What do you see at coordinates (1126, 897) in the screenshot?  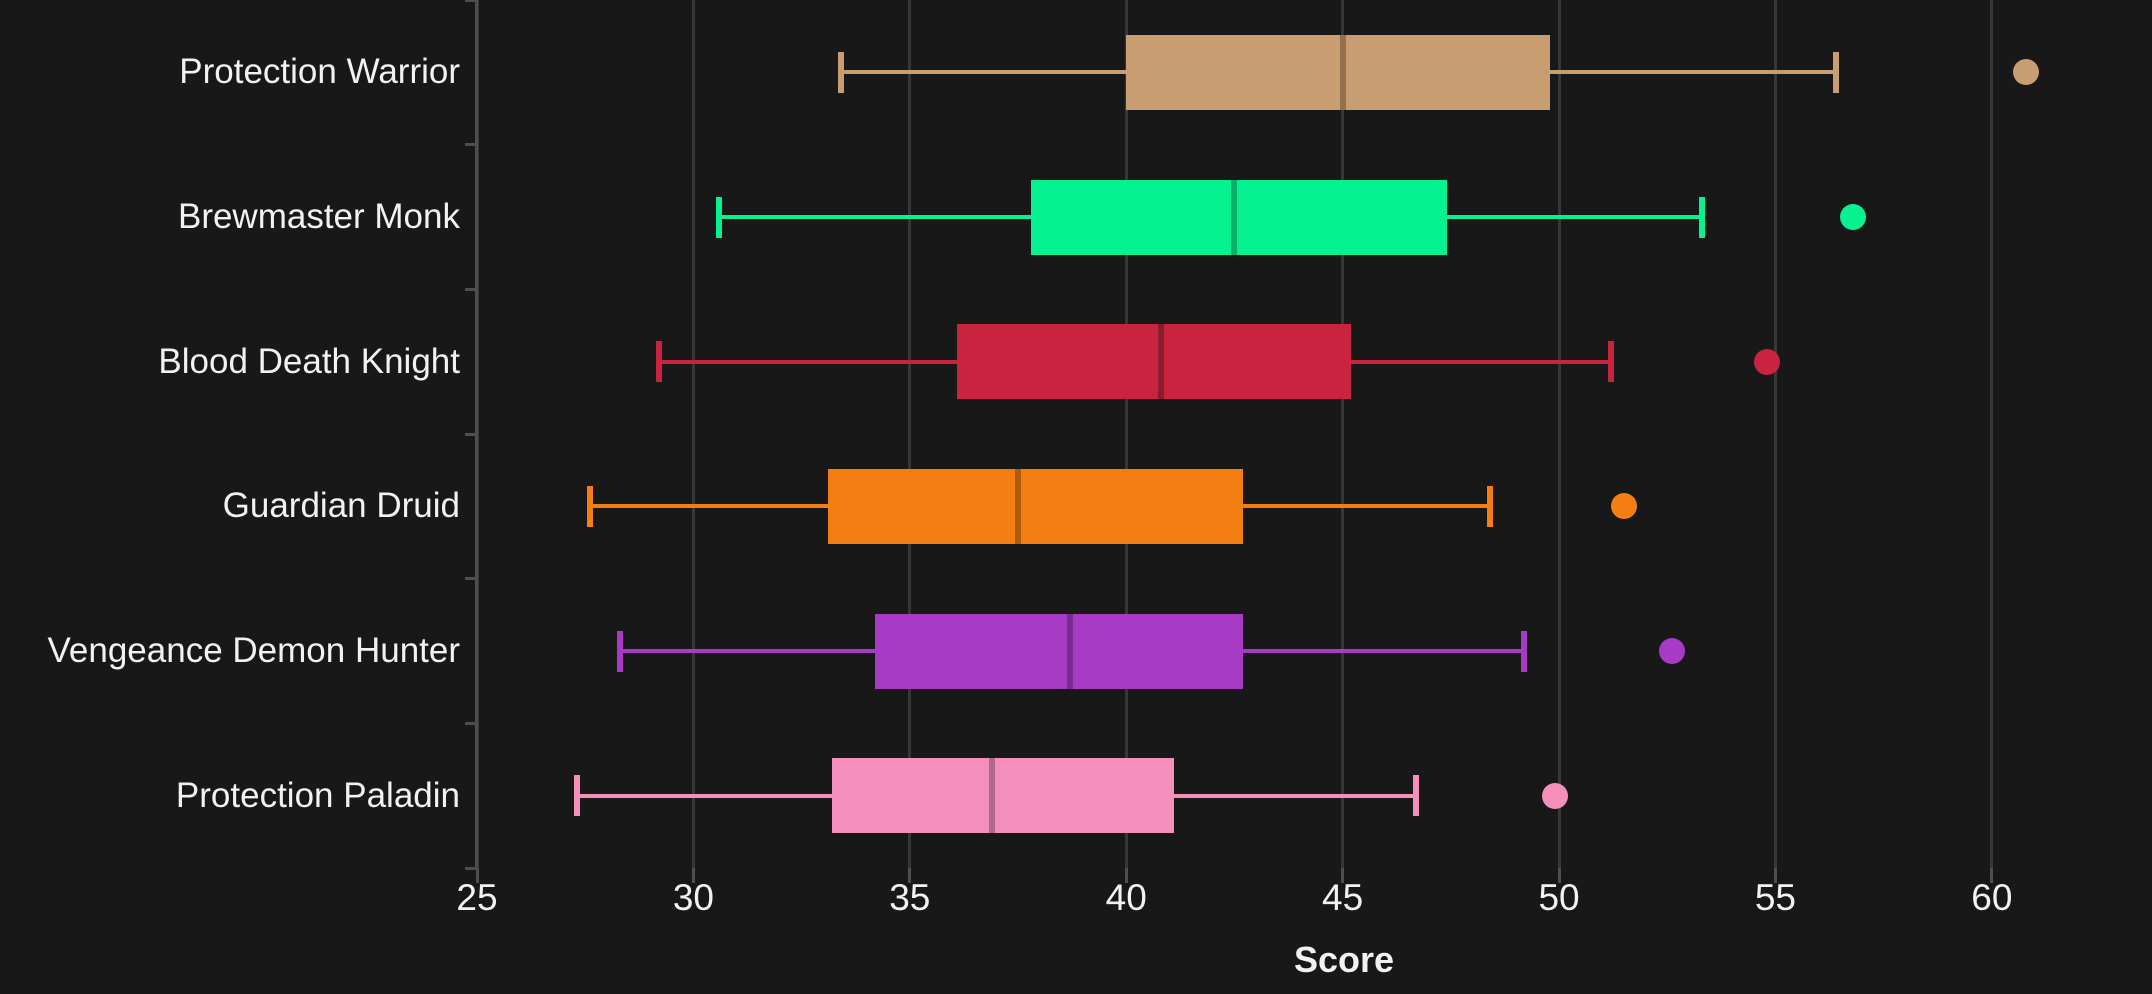 I see `x-axis-tick-label: 40` at bounding box center [1126, 897].